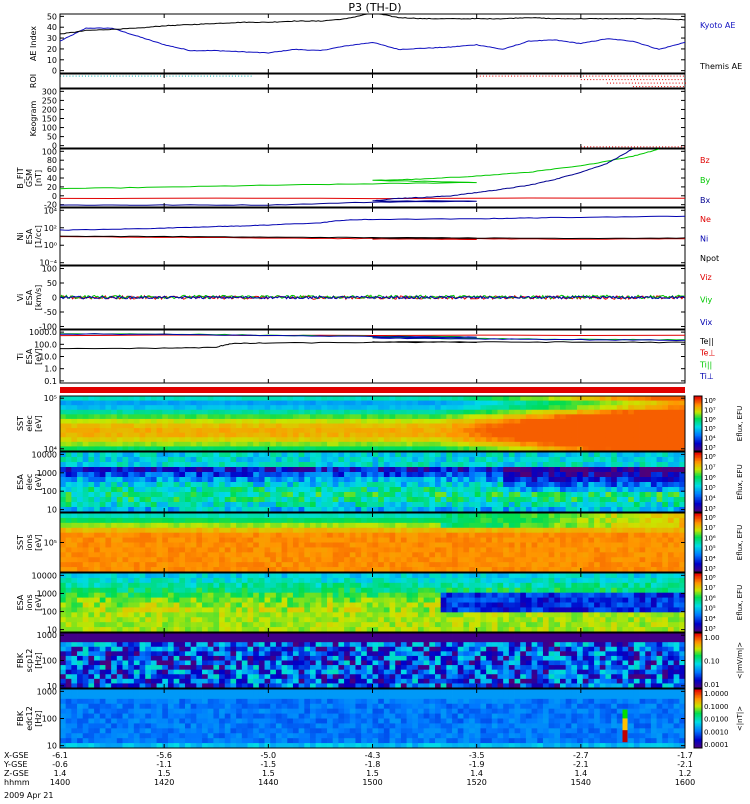  What do you see at coordinates (47, 473) in the screenshot?
I see `y-tick-label: 1000` at bounding box center [47, 473].